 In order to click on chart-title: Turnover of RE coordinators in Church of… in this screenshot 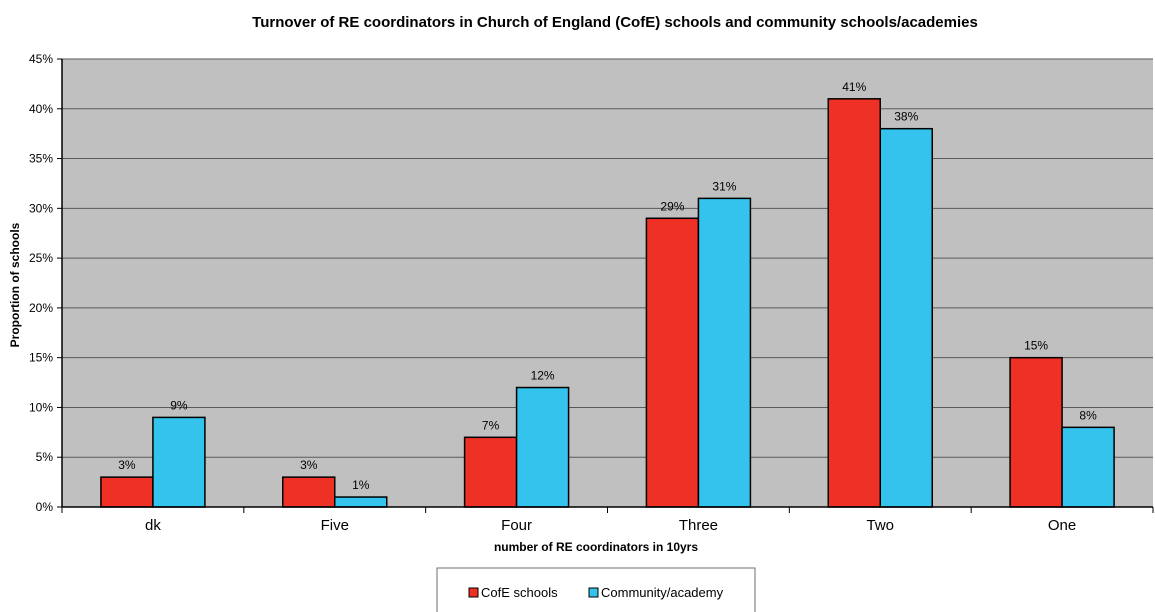, I will do `click(615, 22)`.